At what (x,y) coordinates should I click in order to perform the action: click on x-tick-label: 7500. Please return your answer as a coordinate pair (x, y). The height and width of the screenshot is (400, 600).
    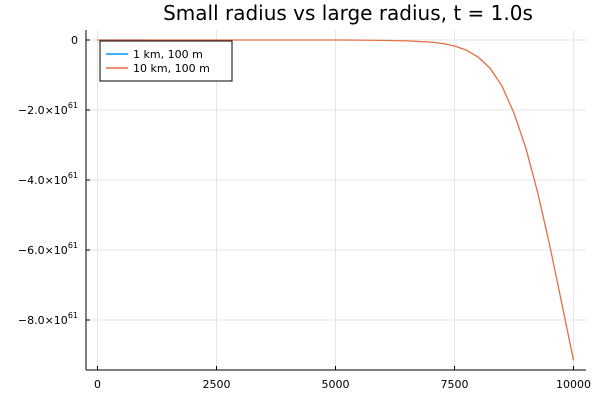
    Looking at the image, I should click on (455, 384).